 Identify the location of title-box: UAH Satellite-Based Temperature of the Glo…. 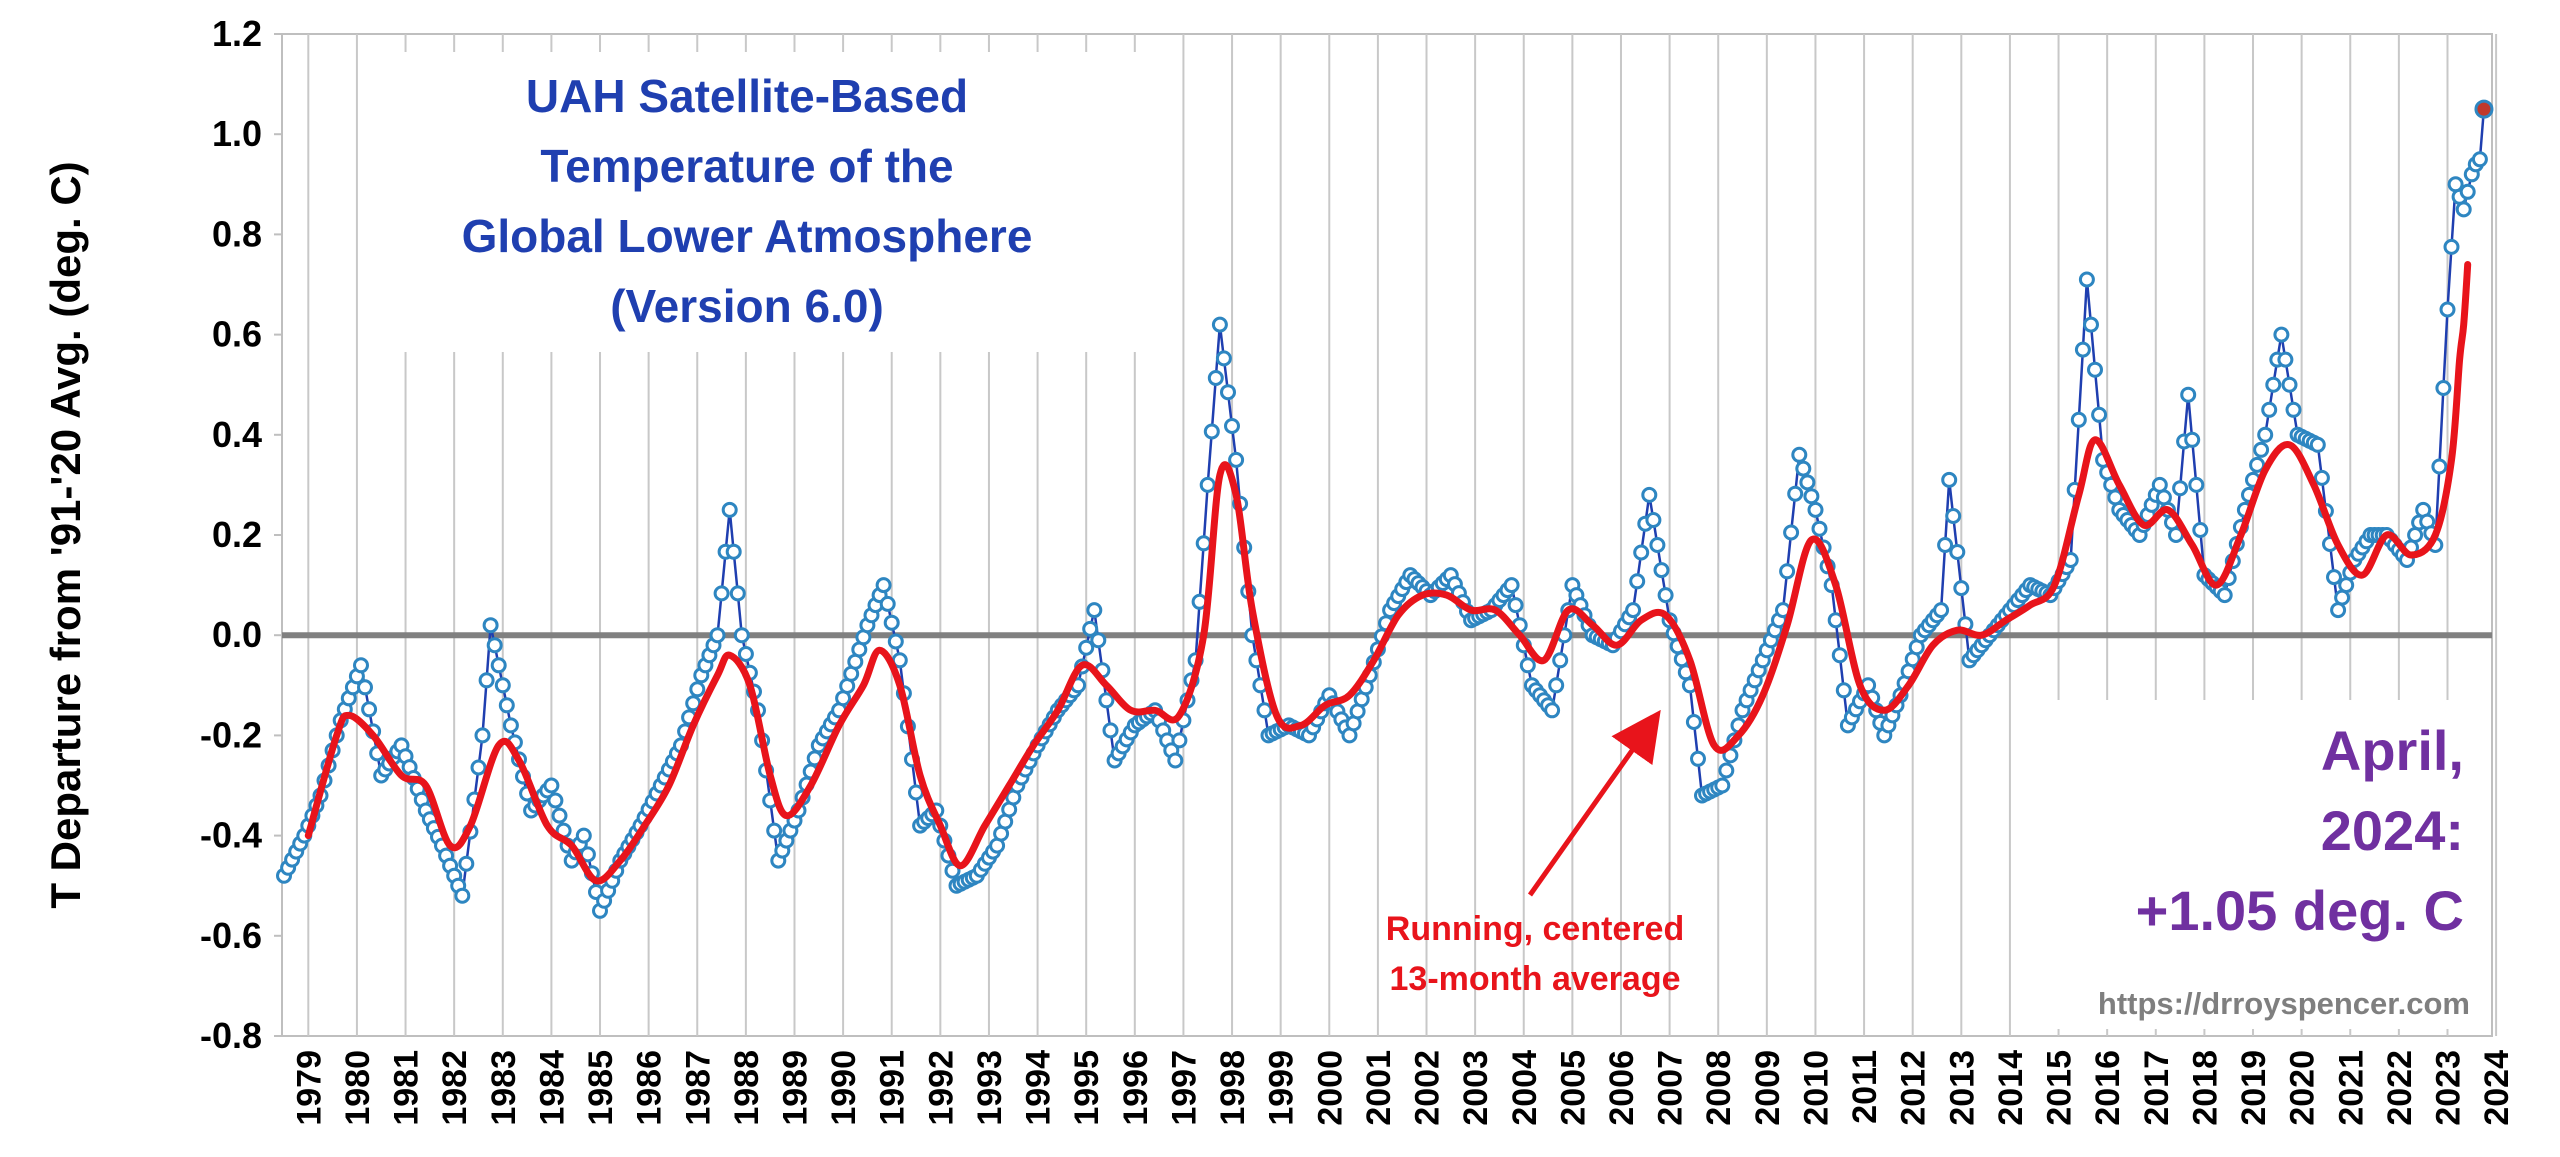
(747, 202).